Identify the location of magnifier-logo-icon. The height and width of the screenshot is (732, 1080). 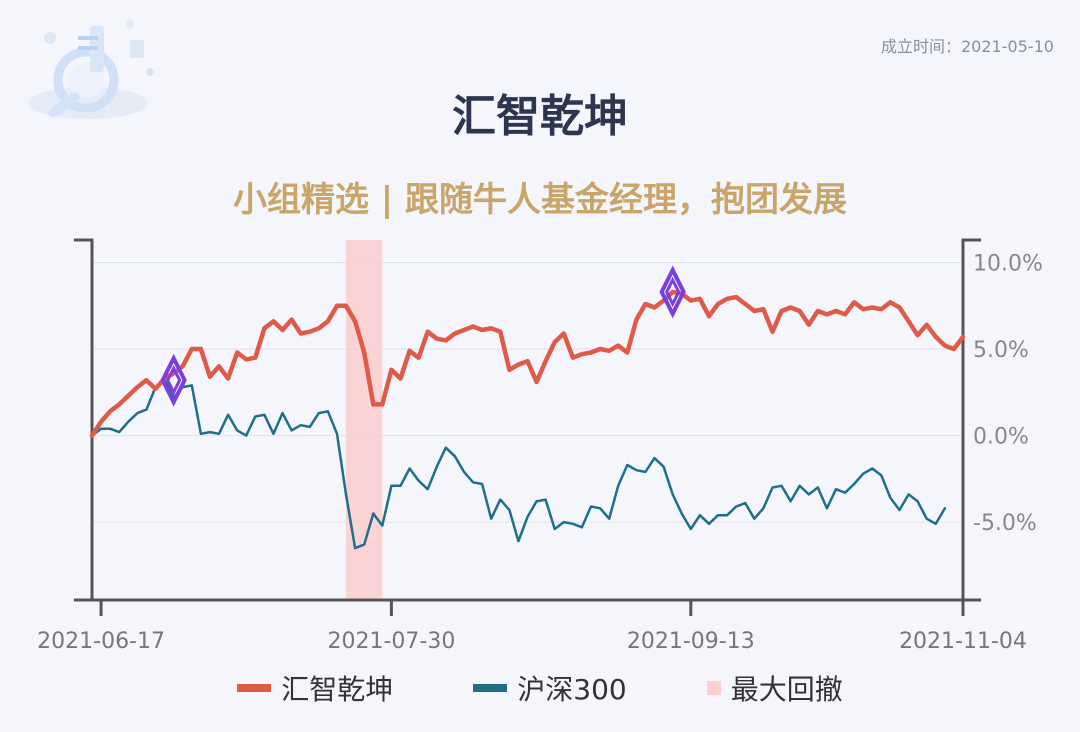
(91, 69).